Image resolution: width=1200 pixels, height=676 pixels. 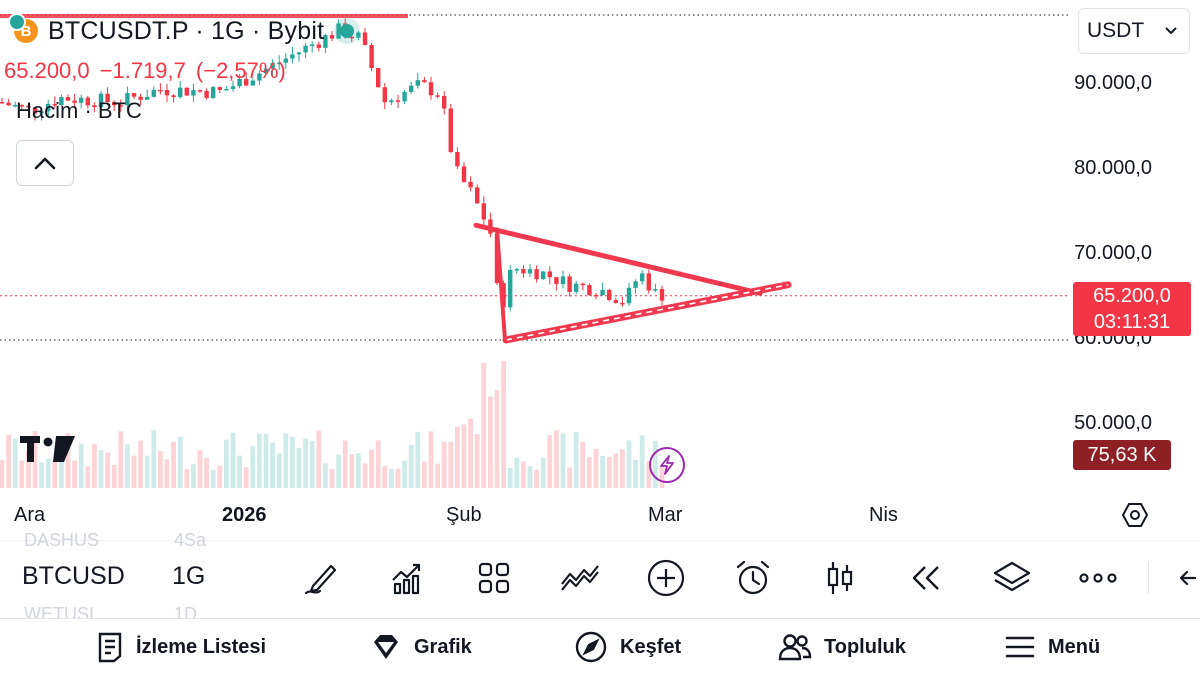 I want to click on nav-chart: Grafik, so click(x=421, y=647).